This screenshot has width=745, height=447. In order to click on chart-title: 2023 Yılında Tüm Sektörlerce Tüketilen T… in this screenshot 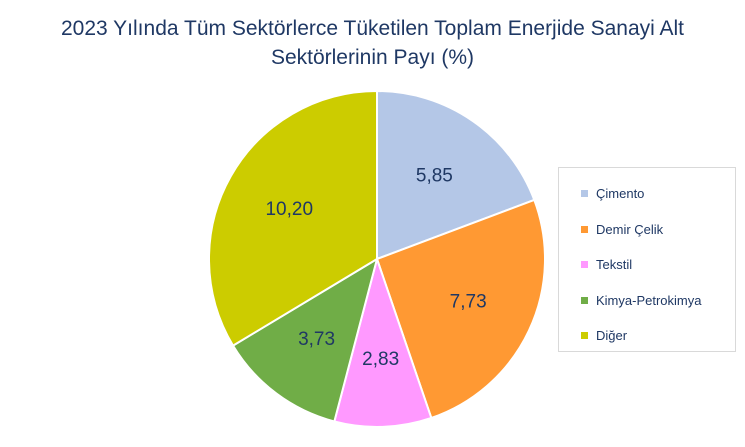, I will do `click(372, 43)`.